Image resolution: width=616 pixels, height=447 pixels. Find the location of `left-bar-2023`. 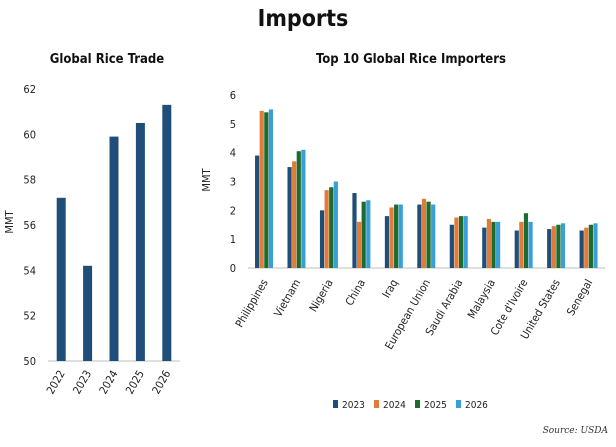

left-bar-2023 is located at coordinates (88, 313).